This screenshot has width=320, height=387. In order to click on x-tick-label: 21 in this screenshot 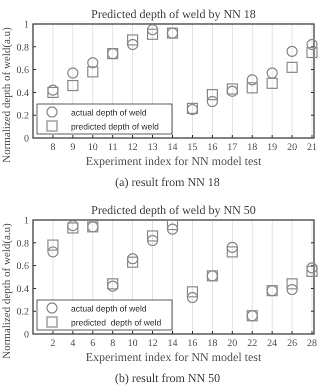, I will do `click(312, 147)`.